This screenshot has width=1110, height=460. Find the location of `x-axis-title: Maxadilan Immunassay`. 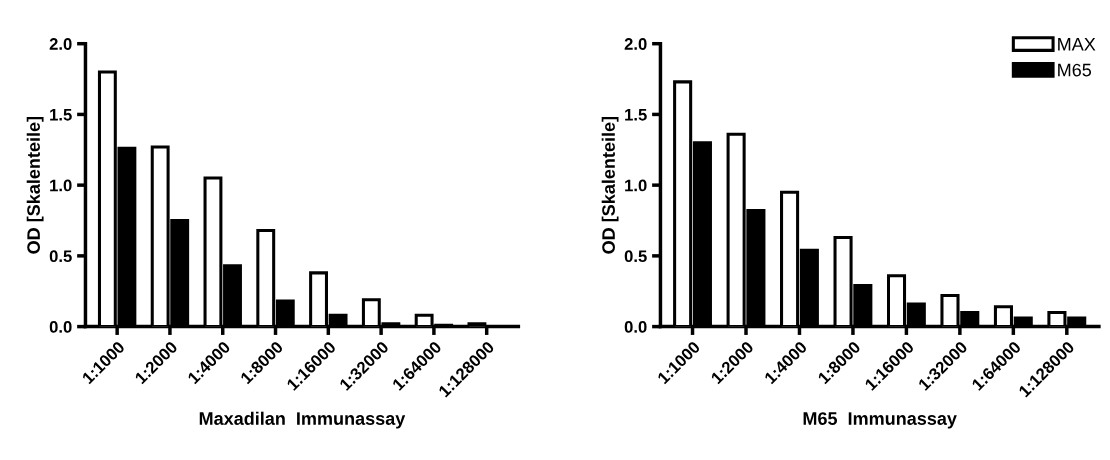

x-axis-title: Maxadilan Immunassay is located at coordinates (302, 420).